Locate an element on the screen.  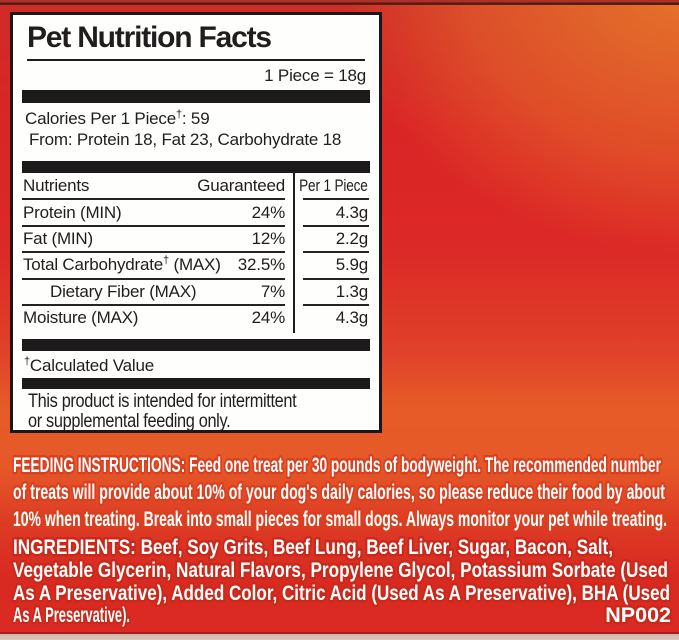
col-header-nutrients: Nutrients is located at coordinates (56, 186).